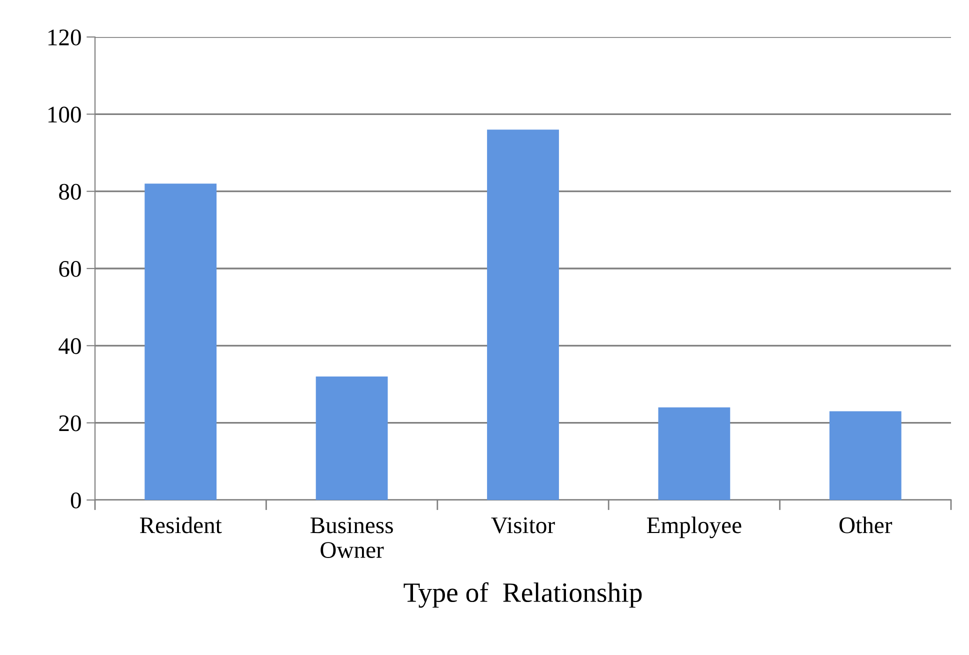  What do you see at coordinates (69, 346) in the screenshot?
I see `y-tick-label: 40` at bounding box center [69, 346].